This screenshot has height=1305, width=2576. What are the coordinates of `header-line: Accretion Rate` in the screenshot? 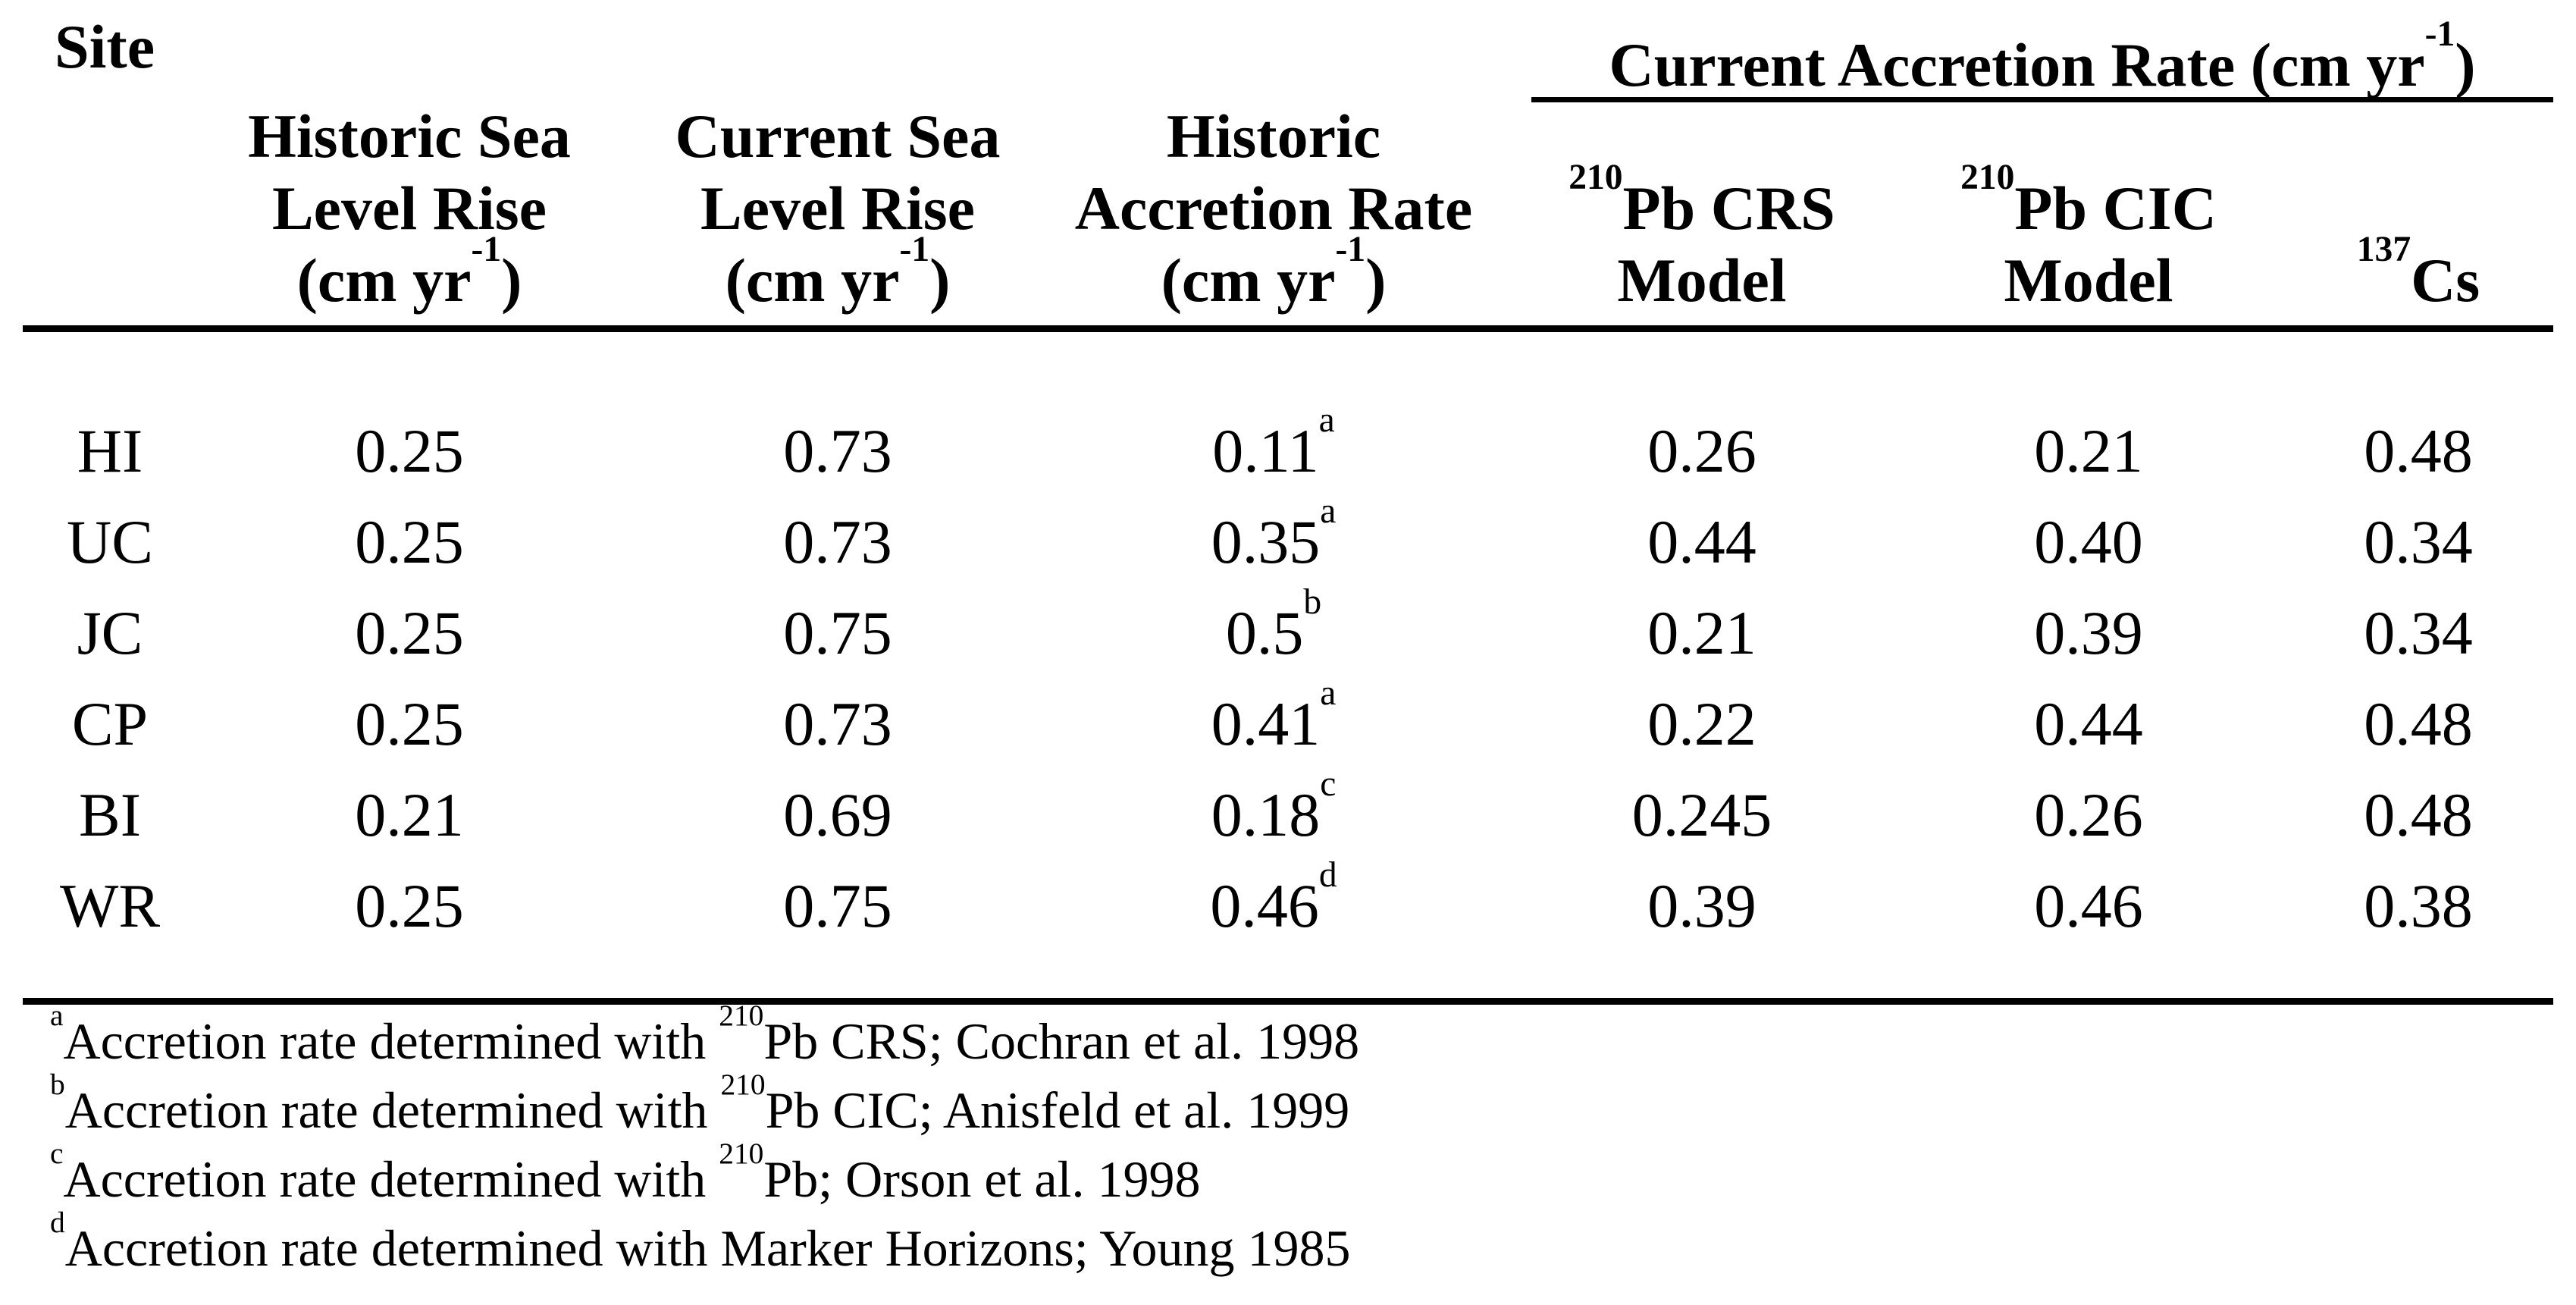 It's located at (1273, 208).